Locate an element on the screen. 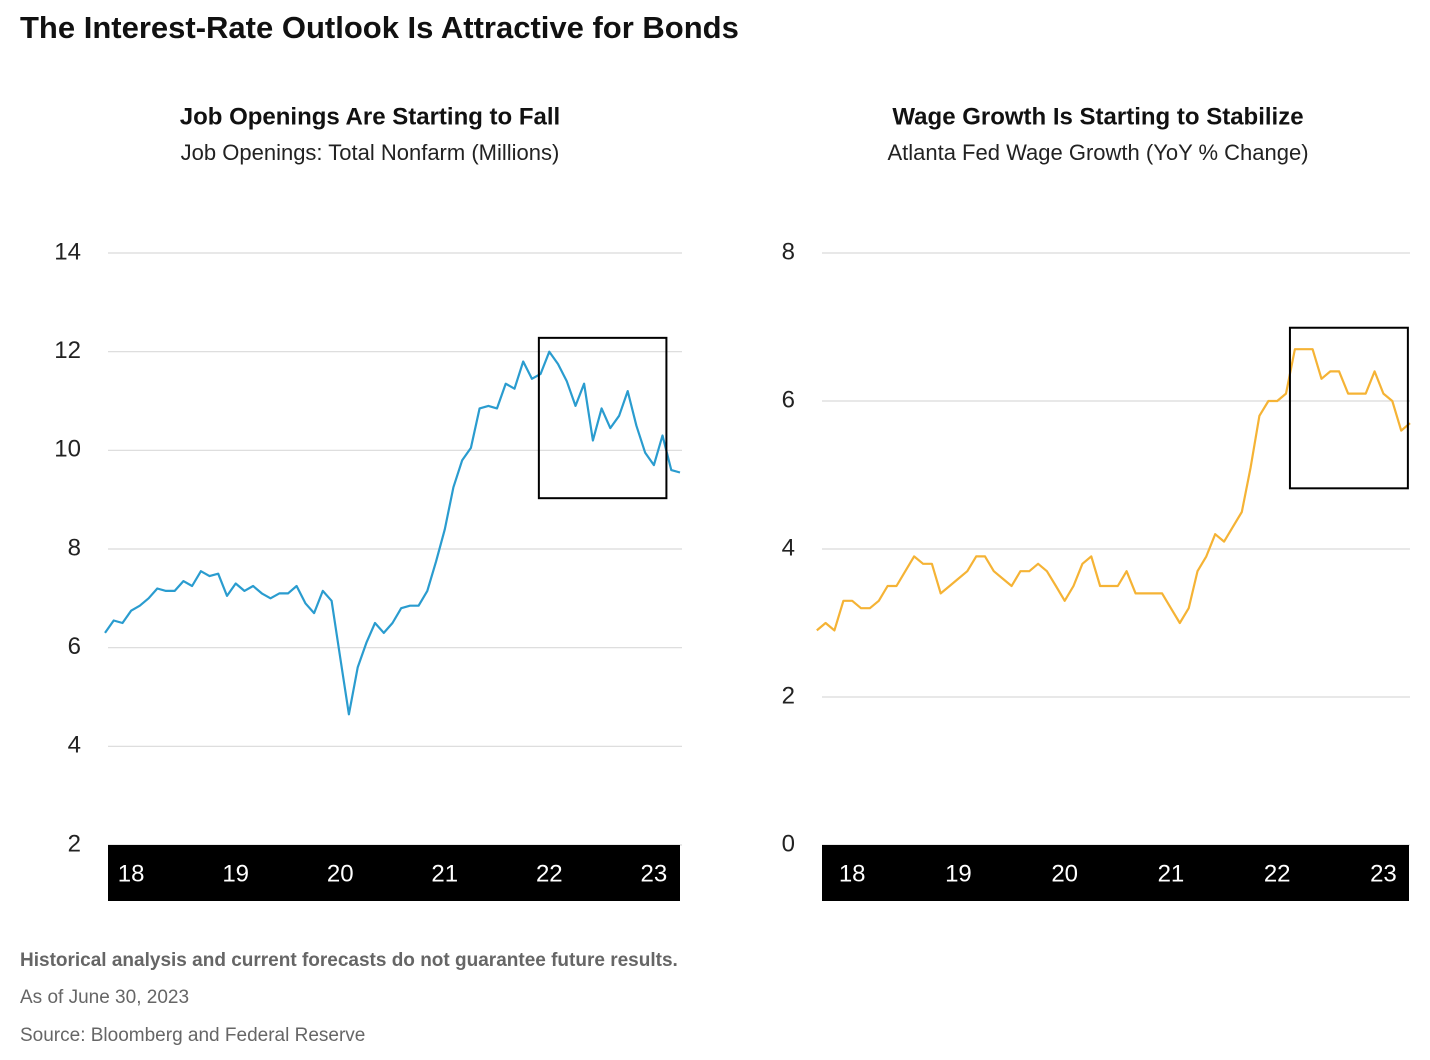 Image resolution: width=1430 pixels, height=1060 pixels. y-tick-label: 10 is located at coordinates (67, 449).